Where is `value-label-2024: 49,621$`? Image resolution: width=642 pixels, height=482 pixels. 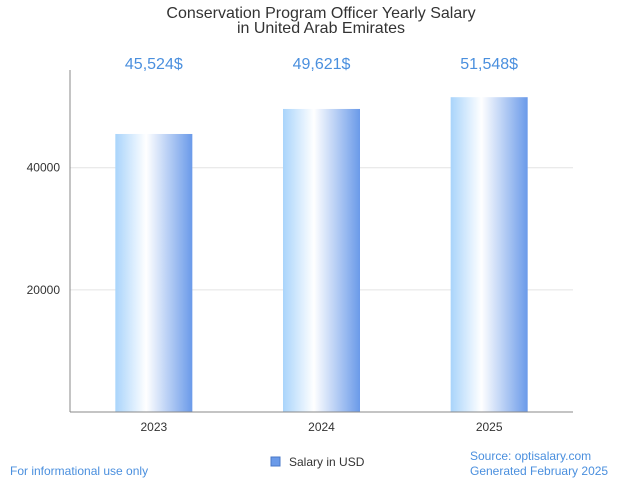
value-label-2024: 49,621$ is located at coordinates (322, 64).